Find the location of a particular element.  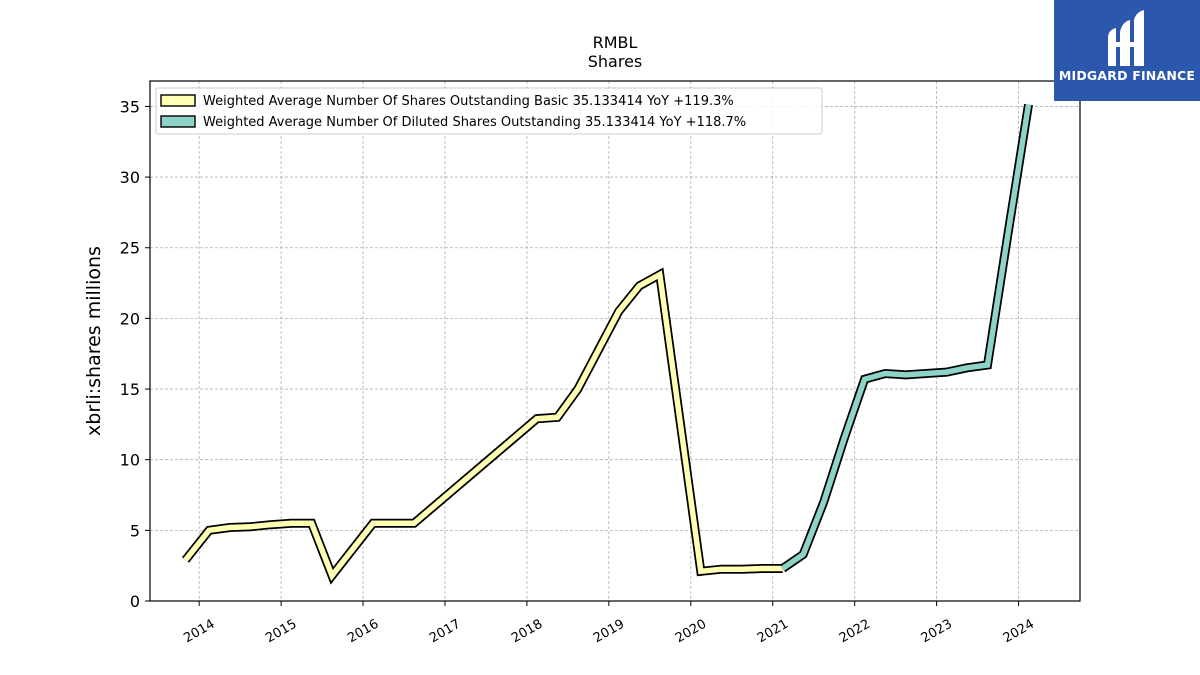

y-tick-label: 20 is located at coordinates (130, 318).